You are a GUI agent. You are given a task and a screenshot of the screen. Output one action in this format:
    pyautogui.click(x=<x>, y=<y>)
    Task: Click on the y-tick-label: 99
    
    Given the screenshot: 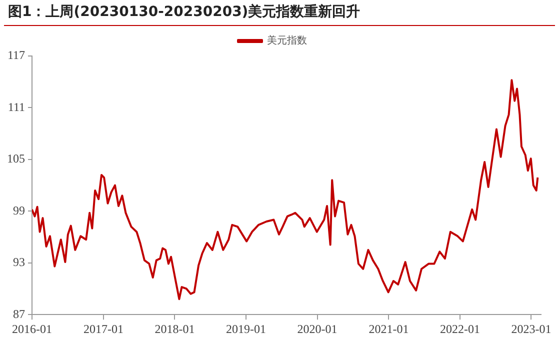 What is the action you would take?
    pyautogui.click(x=19, y=210)
    